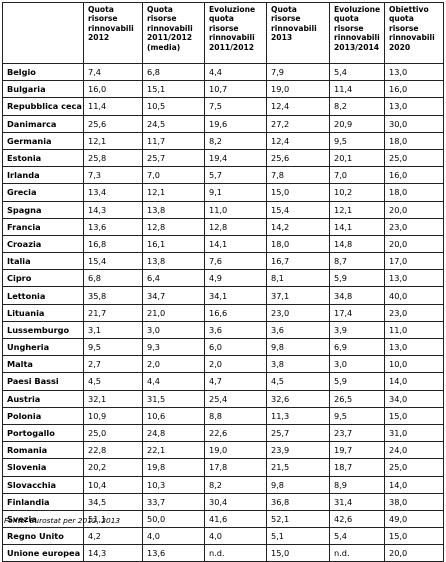  What do you see at coordinates (235, 123) in the screenshot?
I see `value-cell: 19,6` at bounding box center [235, 123].